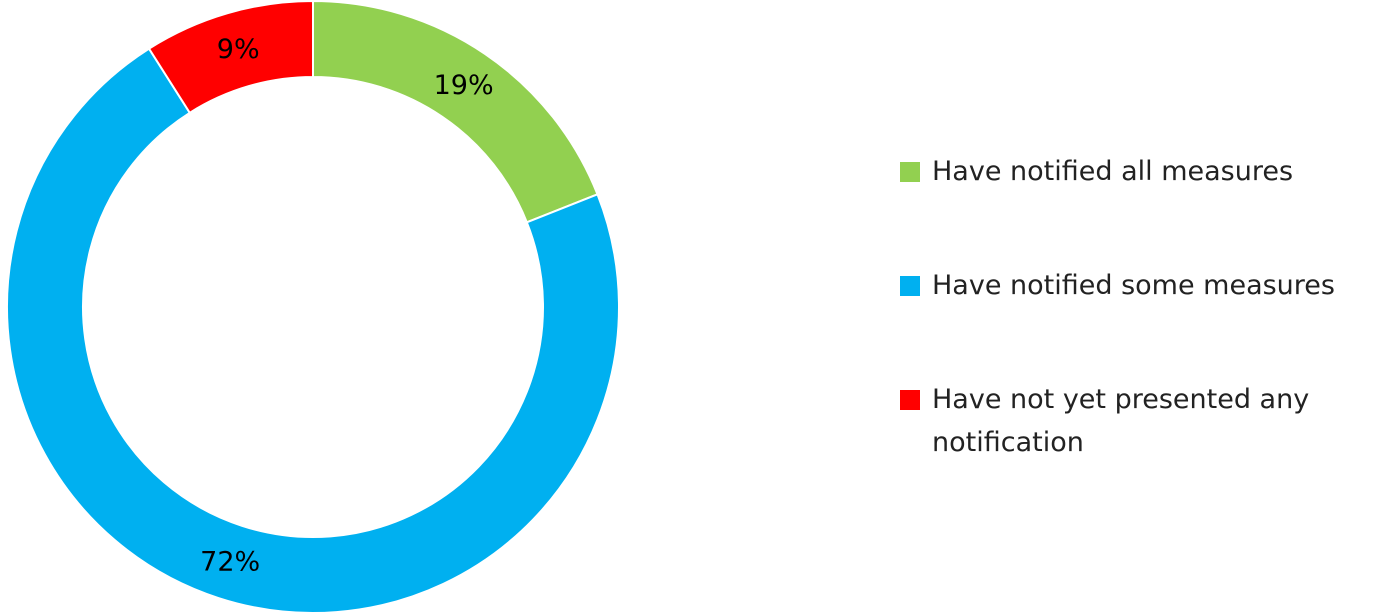 The width and height of the screenshot is (1389, 613). Describe the element at coordinates (910, 172) in the screenshot. I see `legend-swatch-all-measures` at that location.